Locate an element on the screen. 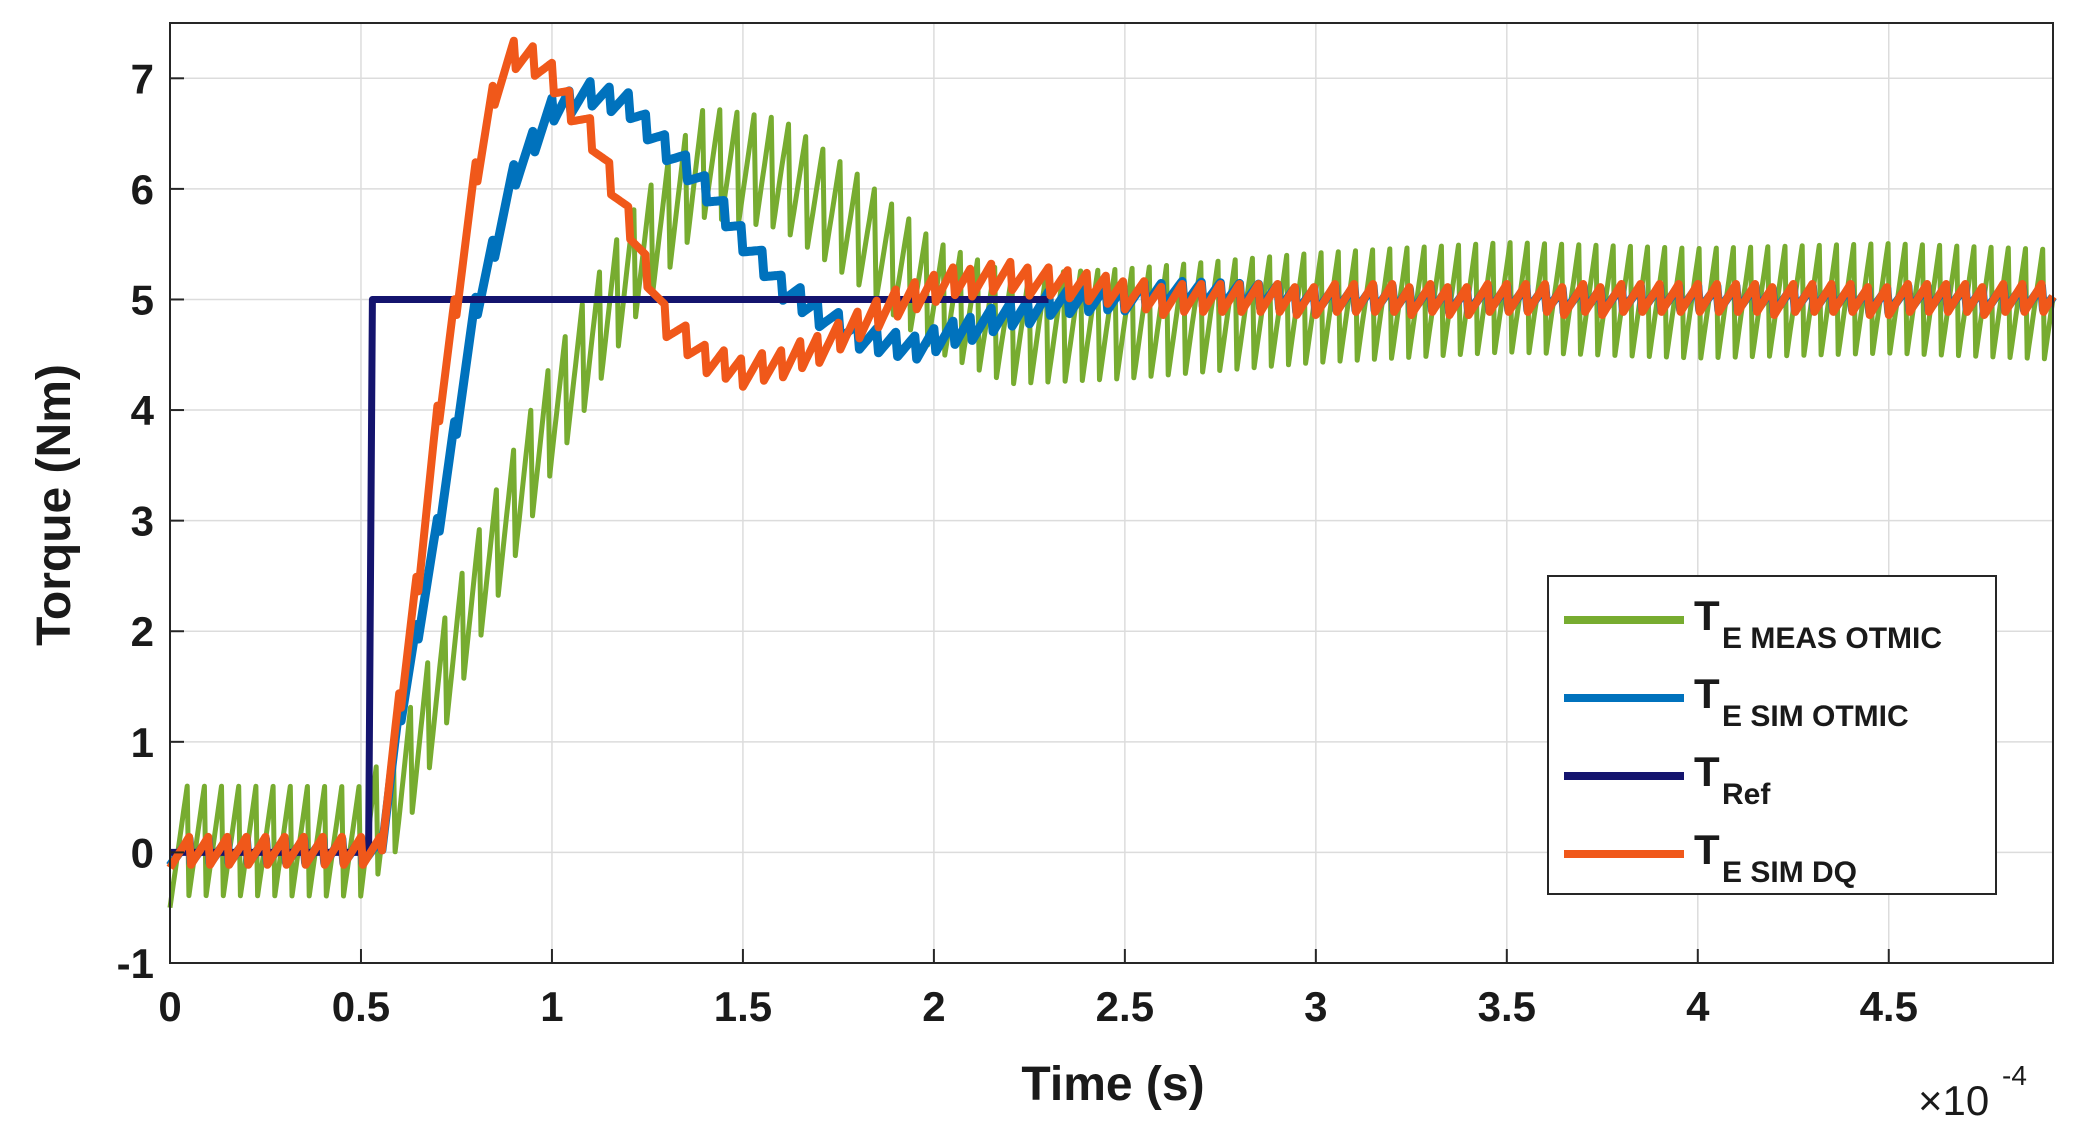 This screenshot has height=1135, width=2086. y-tick-label: 1 is located at coordinates (142, 742).